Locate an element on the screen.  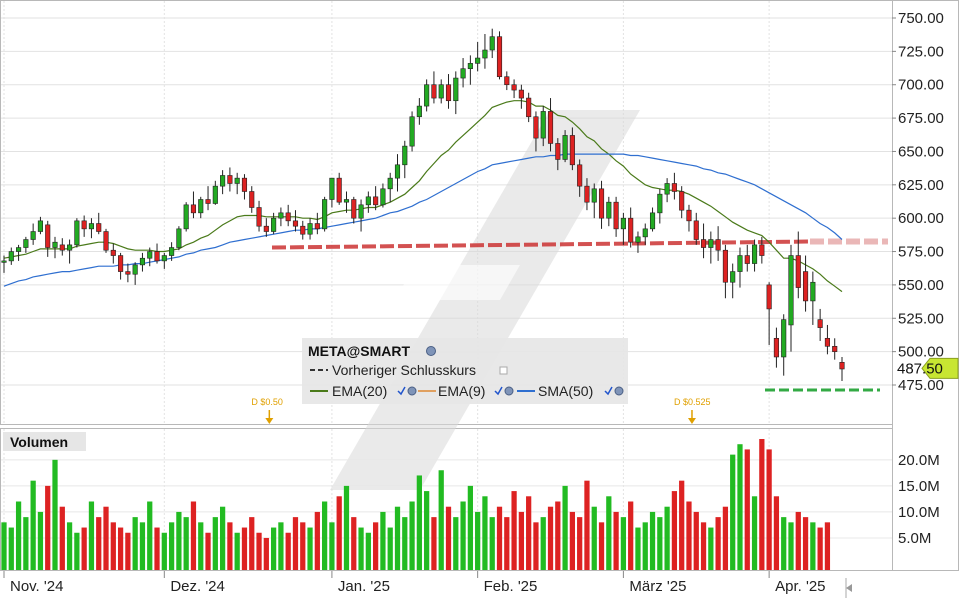
y-tick-label: 525.00 is located at coordinates (921, 318).